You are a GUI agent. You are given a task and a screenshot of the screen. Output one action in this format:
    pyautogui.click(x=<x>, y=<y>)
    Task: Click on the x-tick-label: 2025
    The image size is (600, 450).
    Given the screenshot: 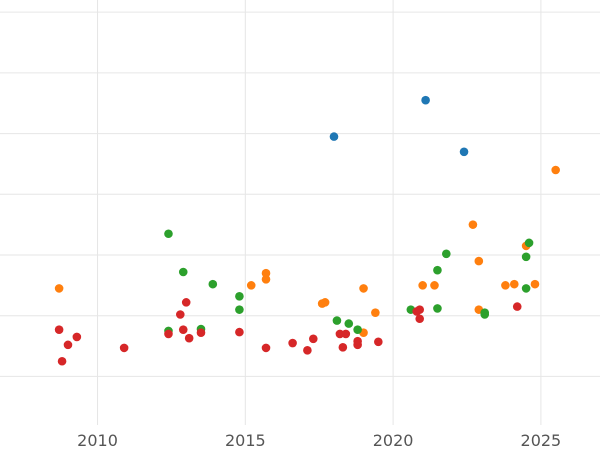 What is the action you would take?
    pyautogui.click(x=541, y=440)
    